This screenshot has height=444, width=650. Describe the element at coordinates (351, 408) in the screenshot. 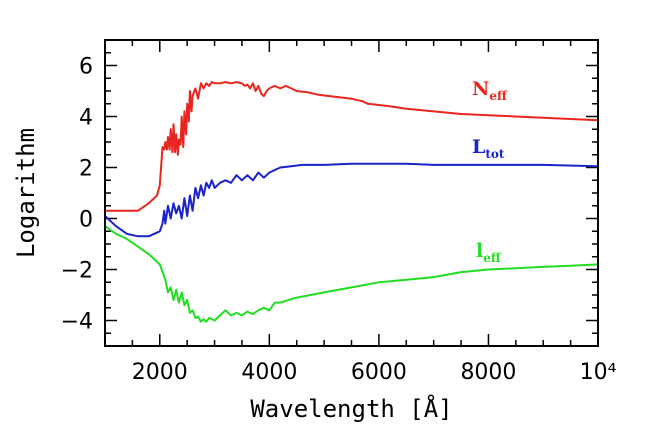

I see `x-axis-label: Wavelength [Å]` at that location.